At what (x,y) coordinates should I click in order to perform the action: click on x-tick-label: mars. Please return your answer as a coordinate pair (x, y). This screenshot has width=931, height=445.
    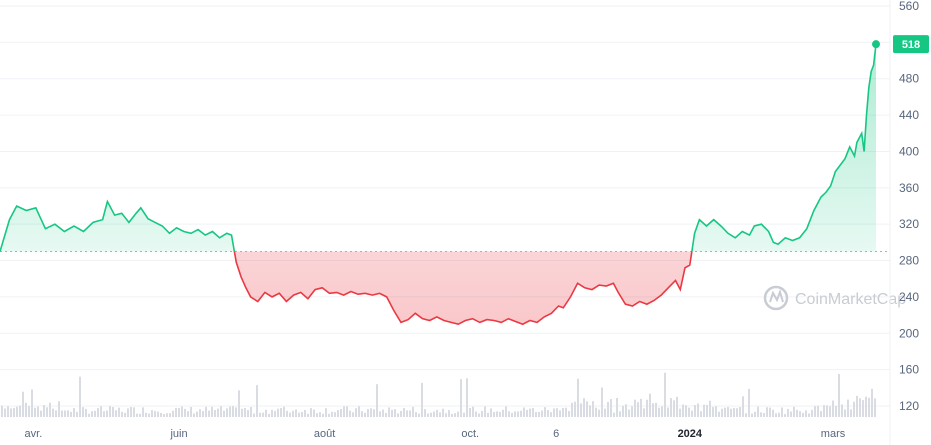
    Looking at the image, I should click on (833, 434).